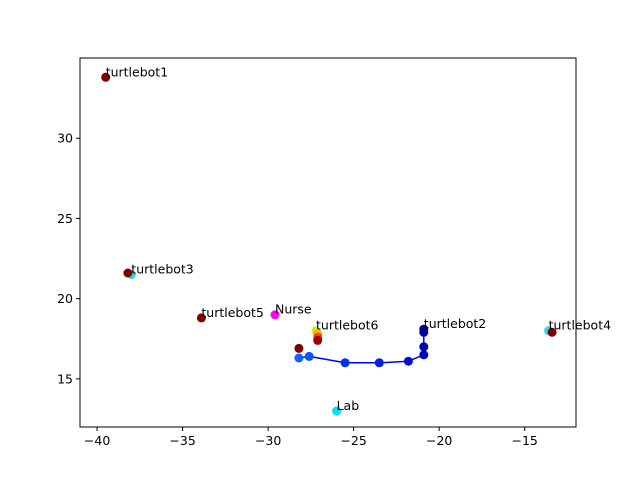 The height and width of the screenshot is (480, 640). What do you see at coordinates (182, 440) in the screenshot?
I see `x-tick-label: −35` at bounding box center [182, 440].